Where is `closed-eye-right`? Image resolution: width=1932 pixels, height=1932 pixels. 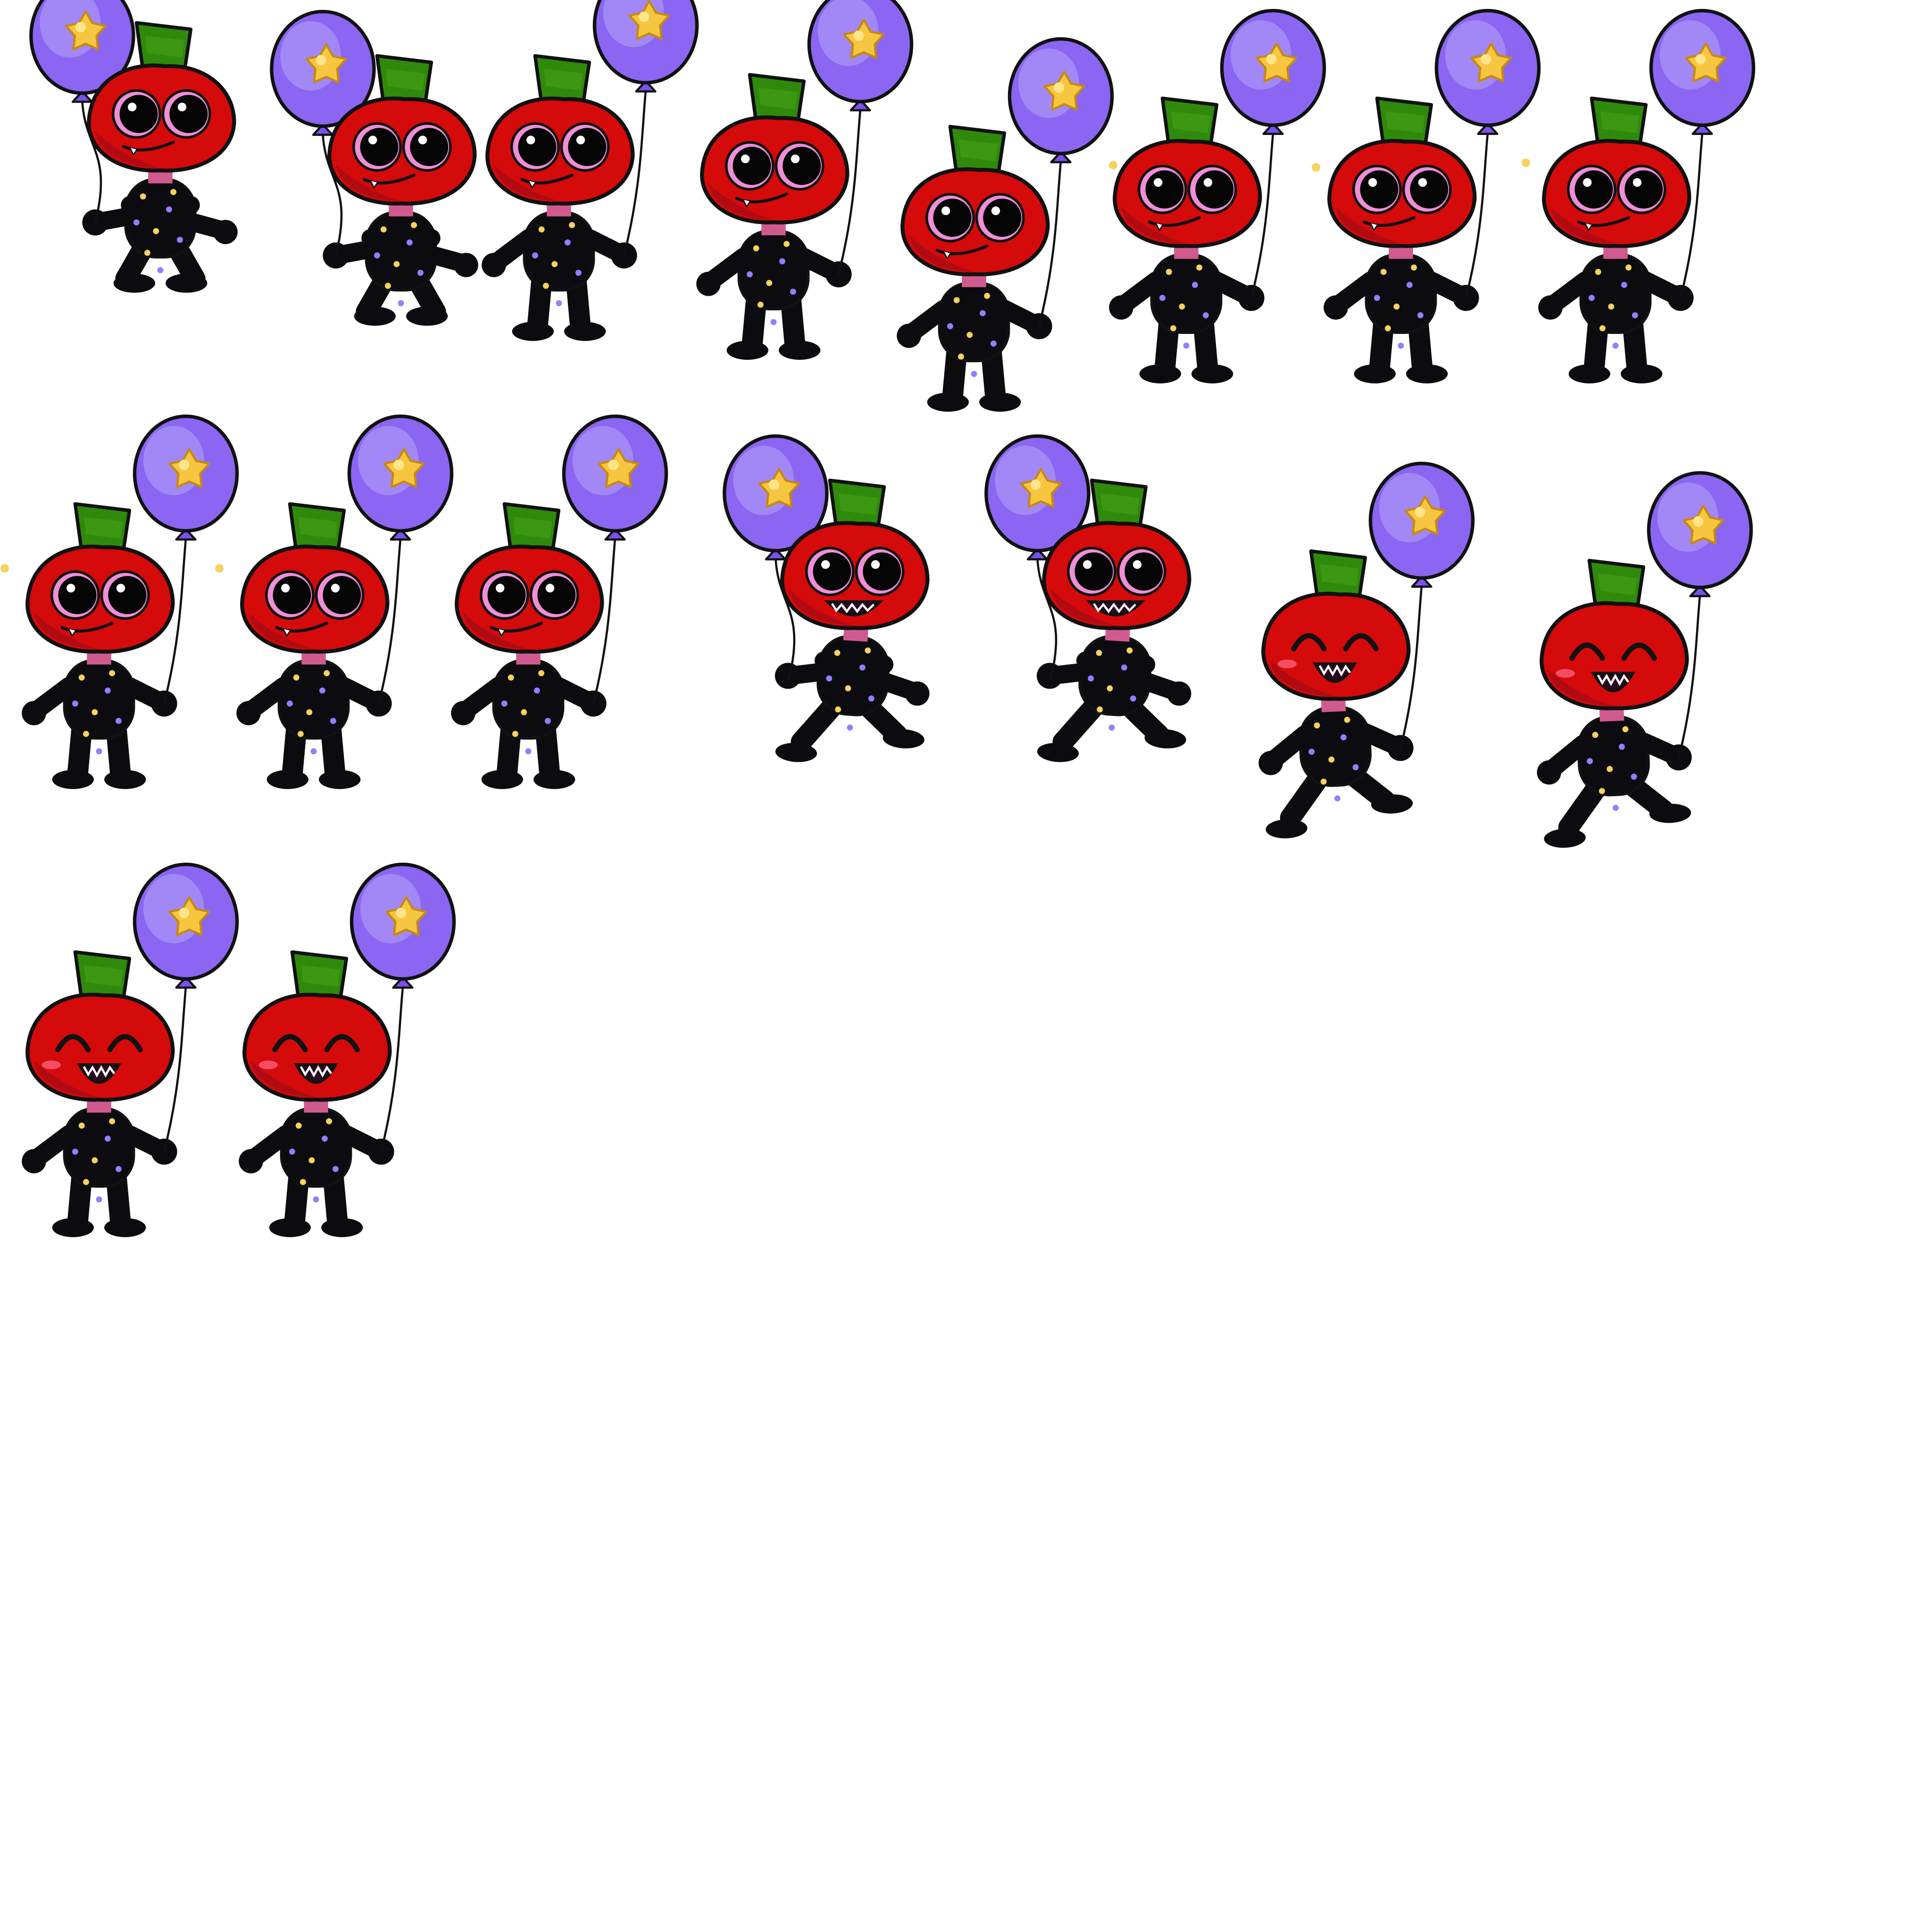
closed-eye-right is located at coordinates (1639, 652).